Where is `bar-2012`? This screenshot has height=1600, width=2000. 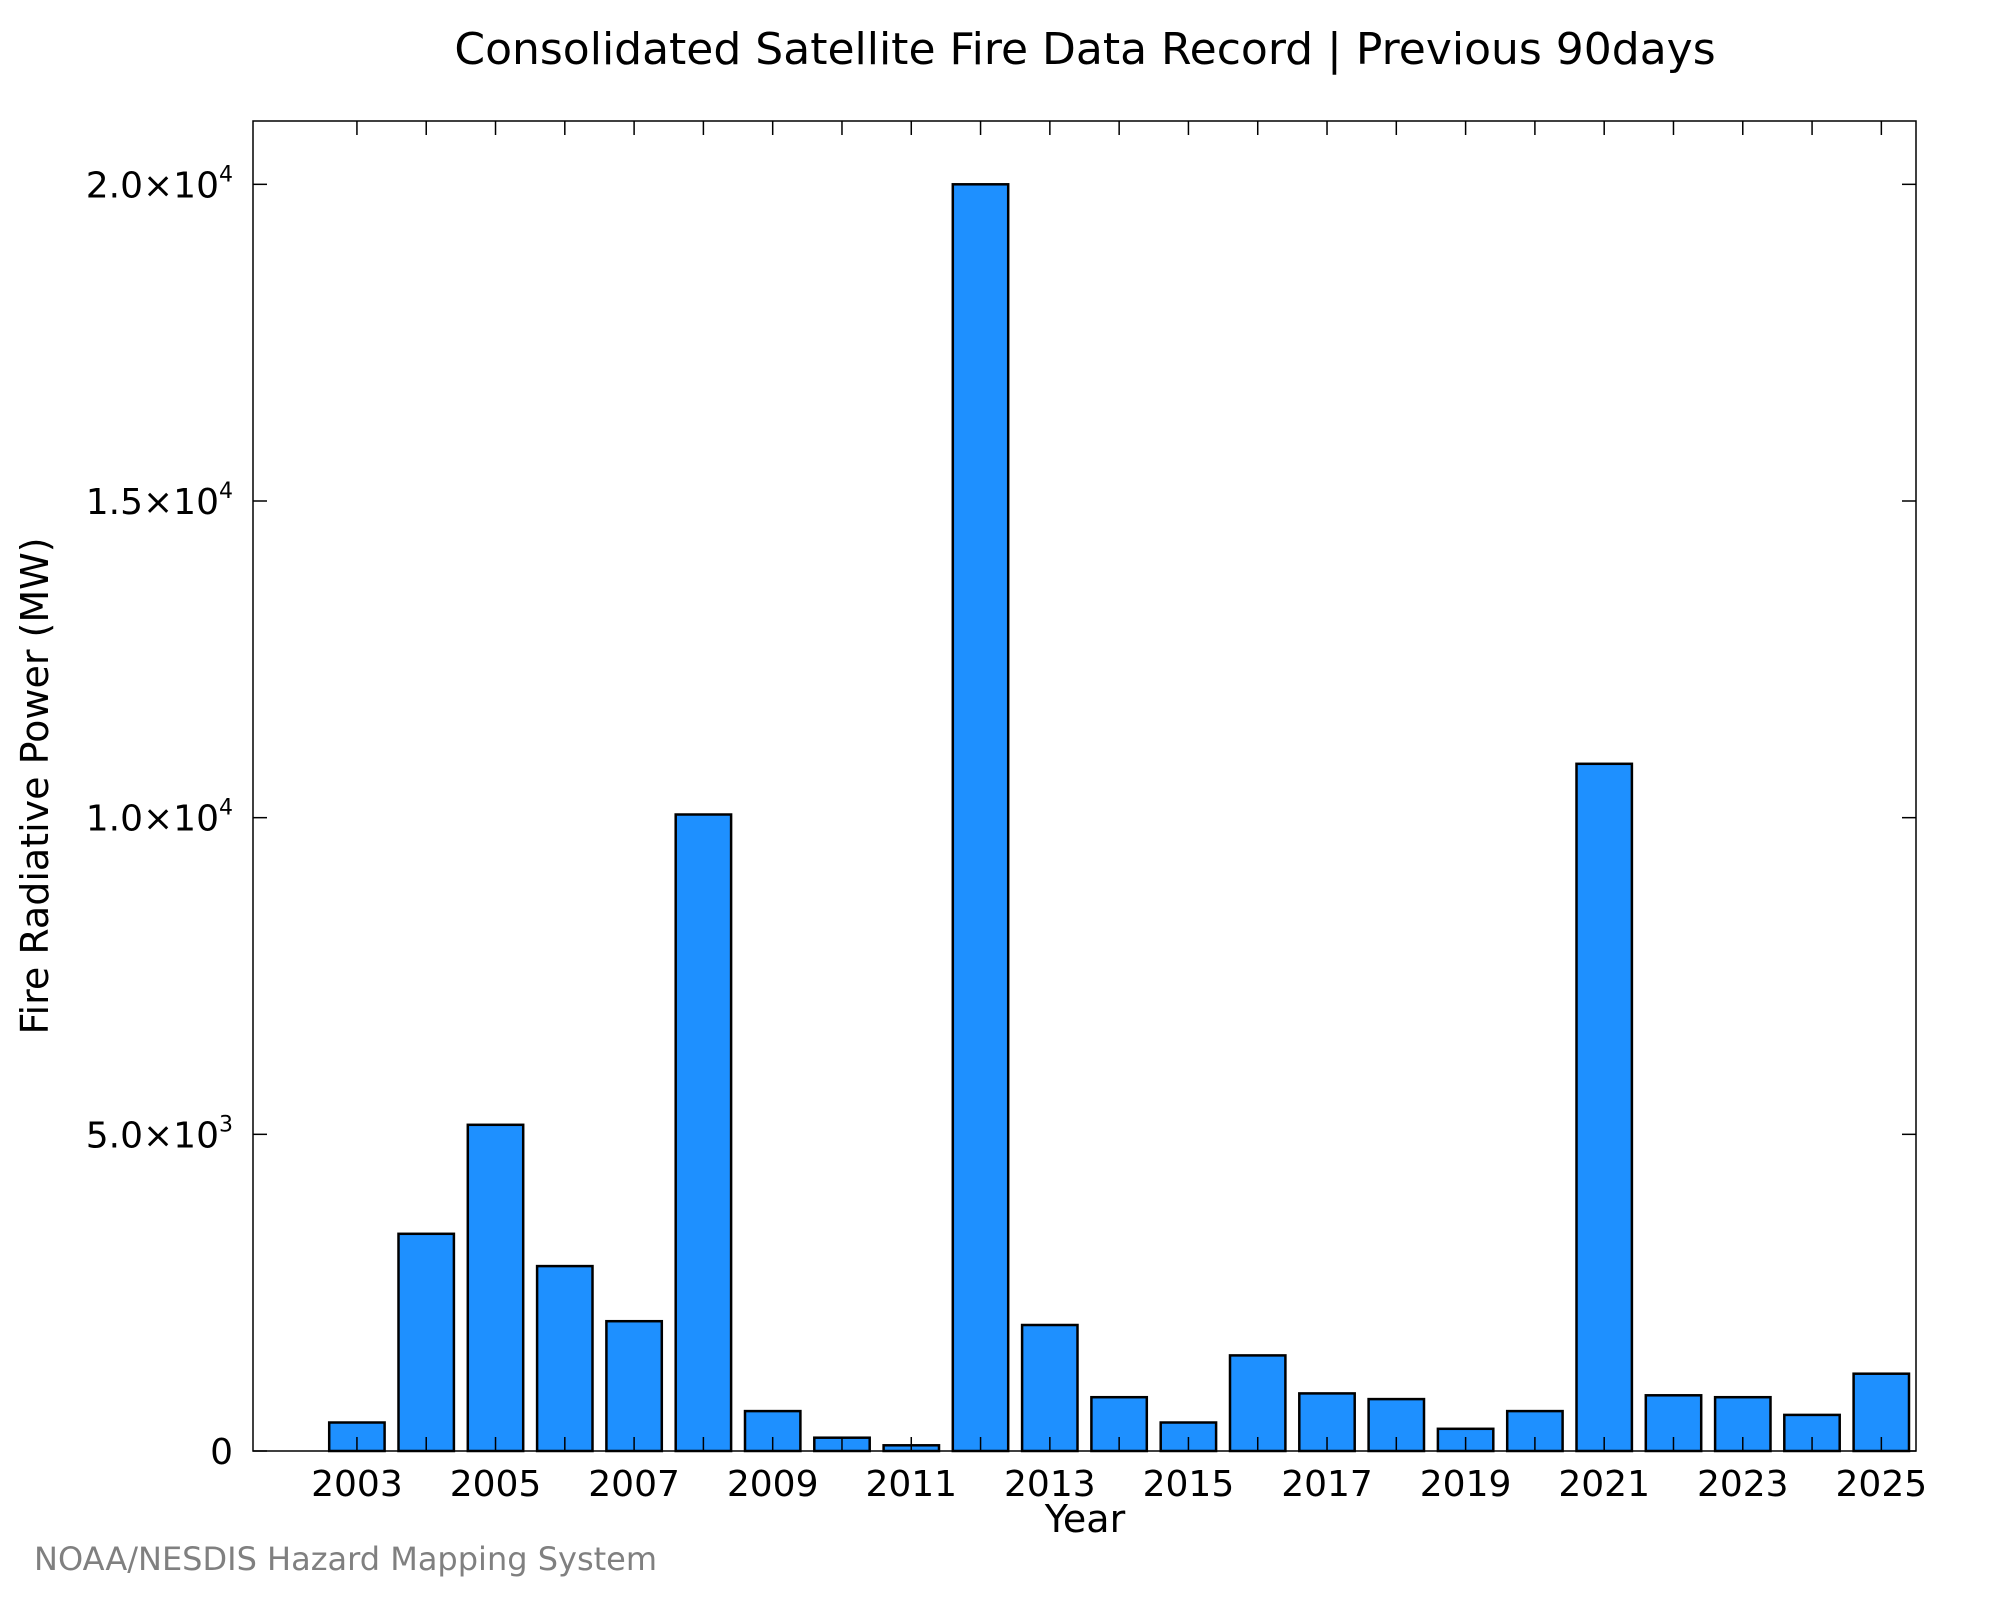
bar-2012 is located at coordinates (980, 818).